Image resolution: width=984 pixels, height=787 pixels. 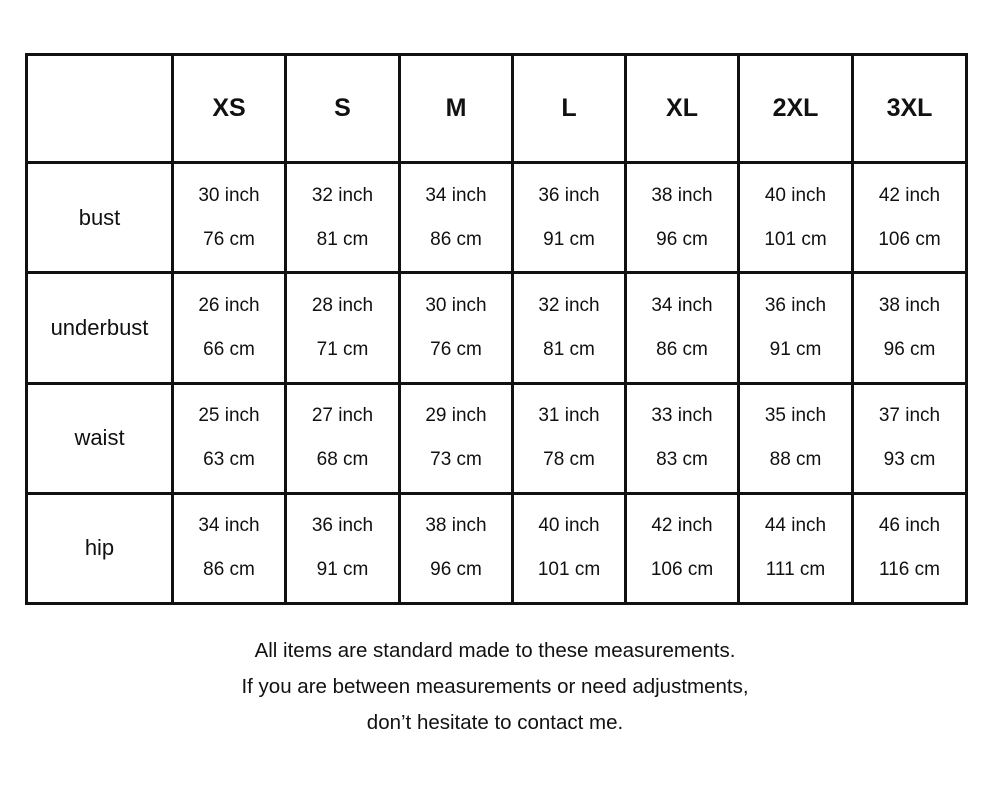 I want to click on inch-value: 27 inch, so click(x=342, y=416).